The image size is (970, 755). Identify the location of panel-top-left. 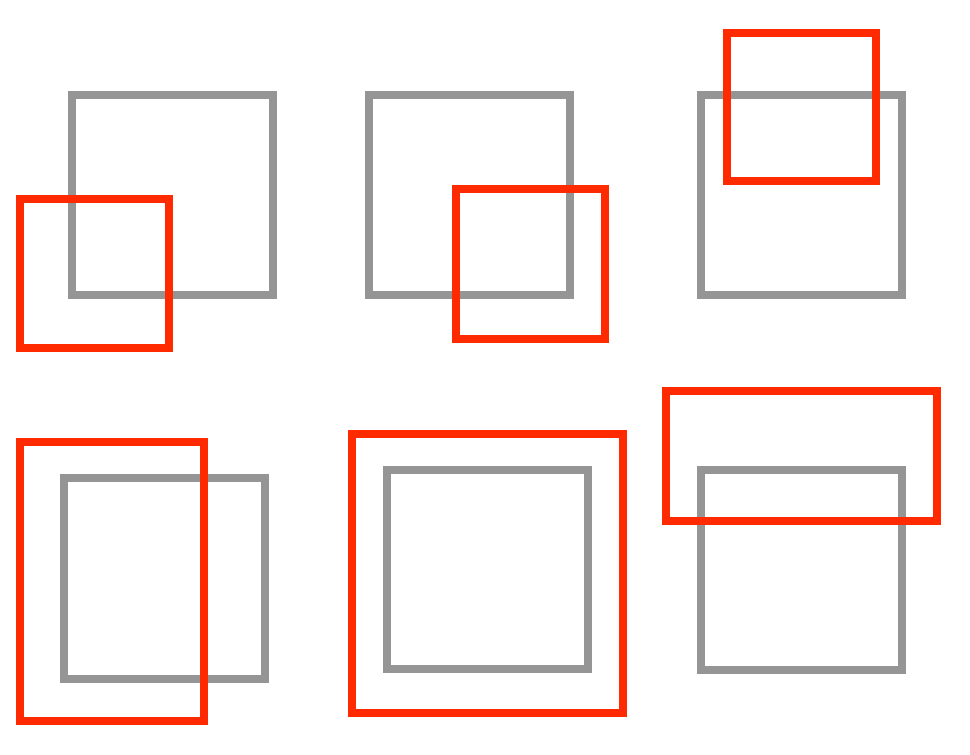
(146, 221).